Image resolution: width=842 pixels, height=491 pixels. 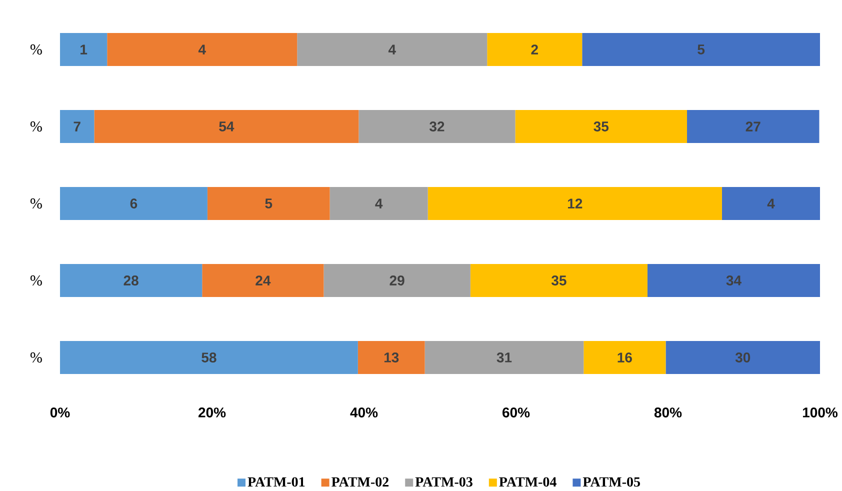 What do you see at coordinates (611, 482) in the screenshot?
I see `legend-label: PATM-05` at bounding box center [611, 482].